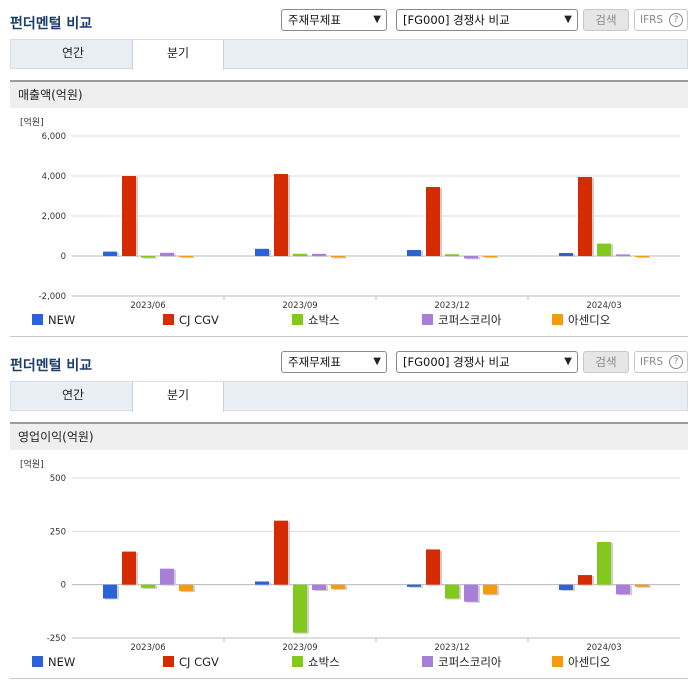 Image resolution: width=696 pixels, height=684 pixels. What do you see at coordinates (377, 19) in the screenshot?
I see `chevron-down-icon: ▼` at bounding box center [377, 19].